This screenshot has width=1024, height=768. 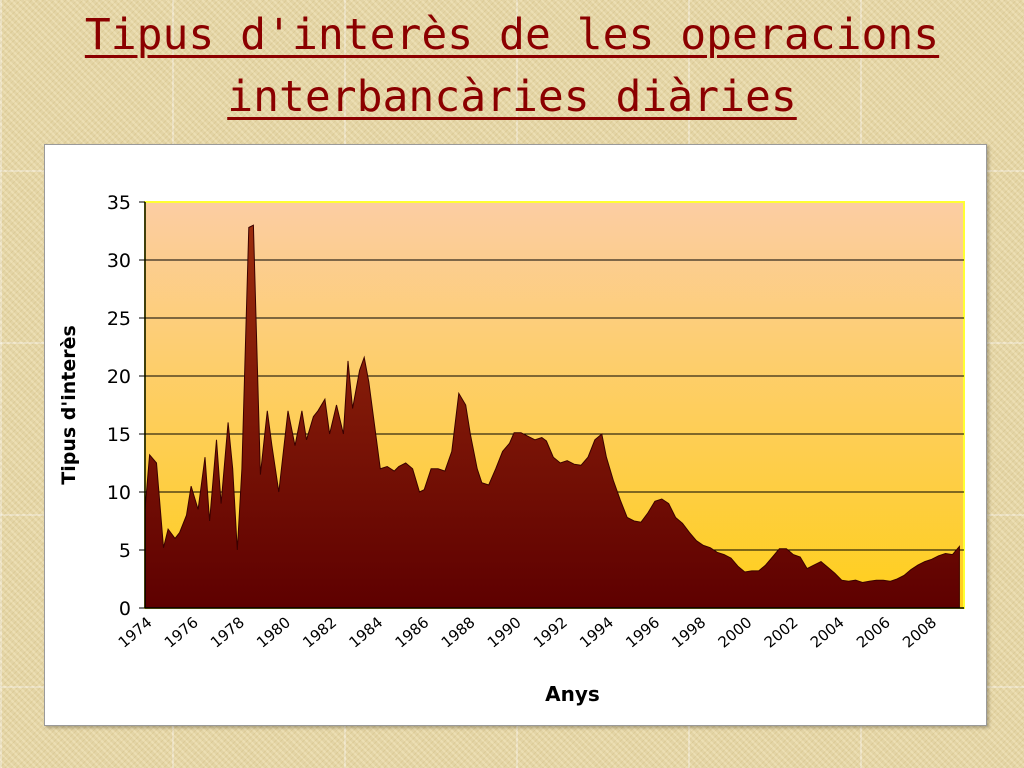 I want to click on y-tick-label: 20, so click(x=119, y=377).